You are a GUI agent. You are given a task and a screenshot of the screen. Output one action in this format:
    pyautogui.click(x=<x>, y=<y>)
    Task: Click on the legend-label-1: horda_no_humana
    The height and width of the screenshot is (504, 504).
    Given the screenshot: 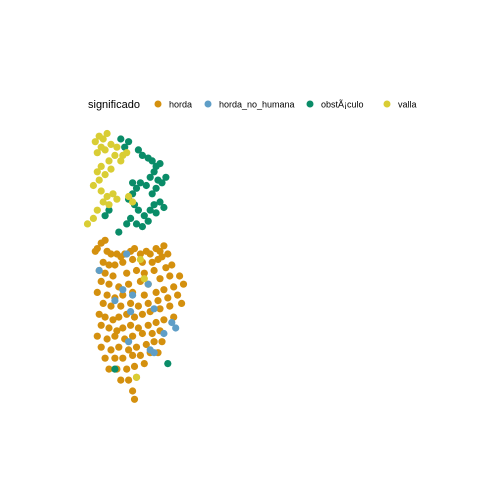 What is the action you would take?
    pyautogui.click(x=257, y=105)
    